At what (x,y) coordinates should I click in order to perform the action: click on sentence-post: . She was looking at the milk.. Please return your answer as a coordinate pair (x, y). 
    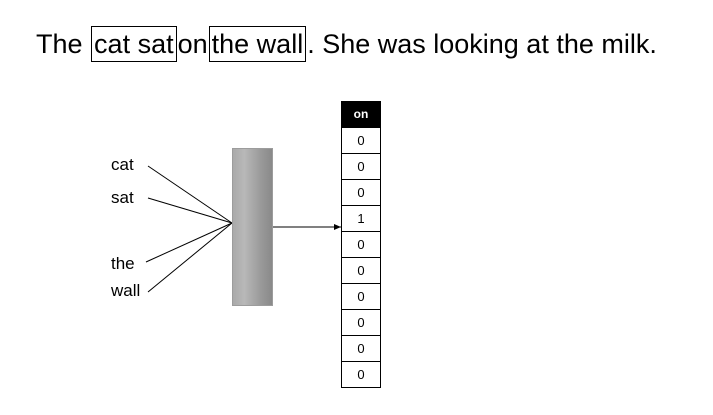
    Looking at the image, I should click on (482, 44).